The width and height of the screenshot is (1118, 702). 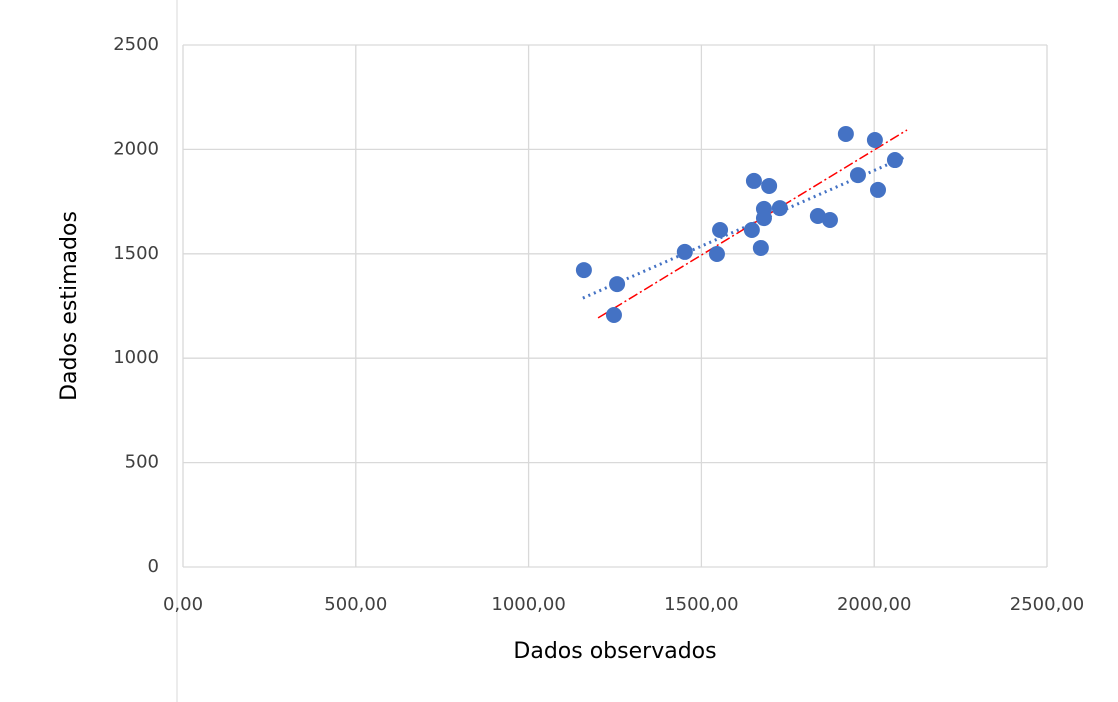 What do you see at coordinates (136, 148) in the screenshot?
I see `y-tick-label: 2000` at bounding box center [136, 148].